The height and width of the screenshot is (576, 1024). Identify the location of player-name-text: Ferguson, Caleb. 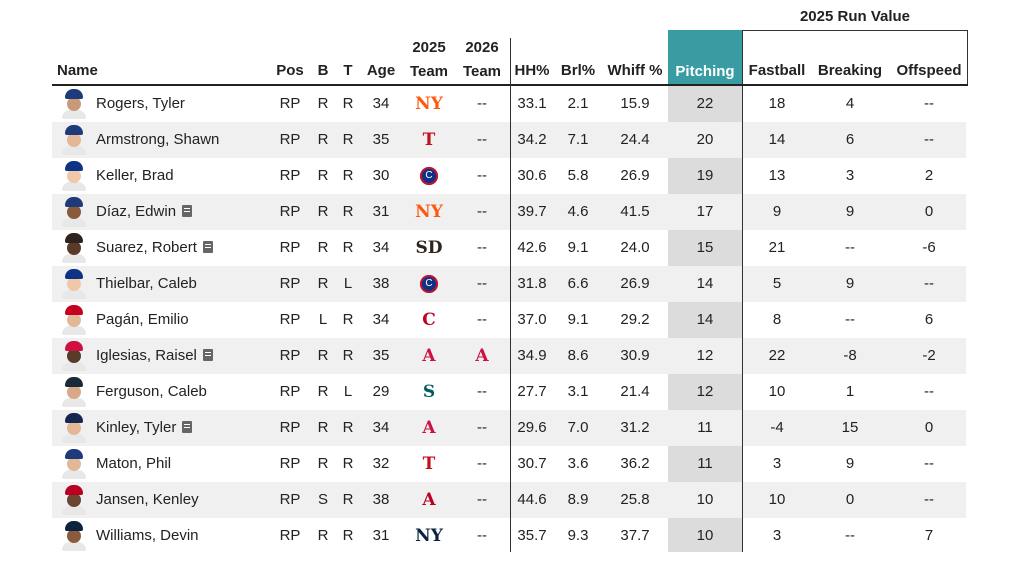
(151, 391).